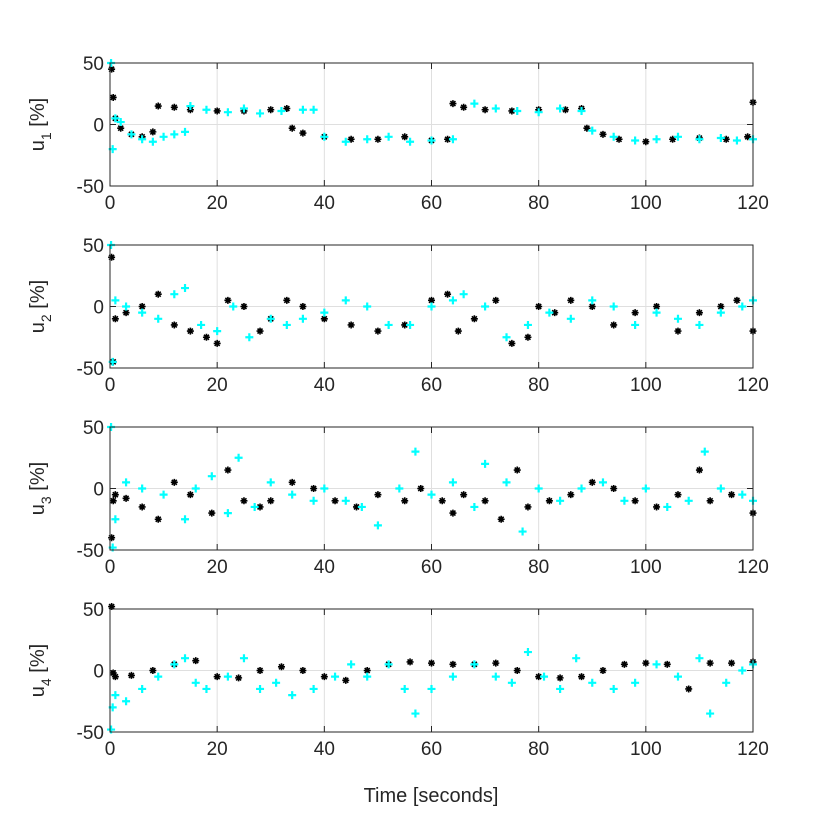 The width and height of the screenshot is (830, 833). I want to click on x-tick-label: 80, so click(538, 385).